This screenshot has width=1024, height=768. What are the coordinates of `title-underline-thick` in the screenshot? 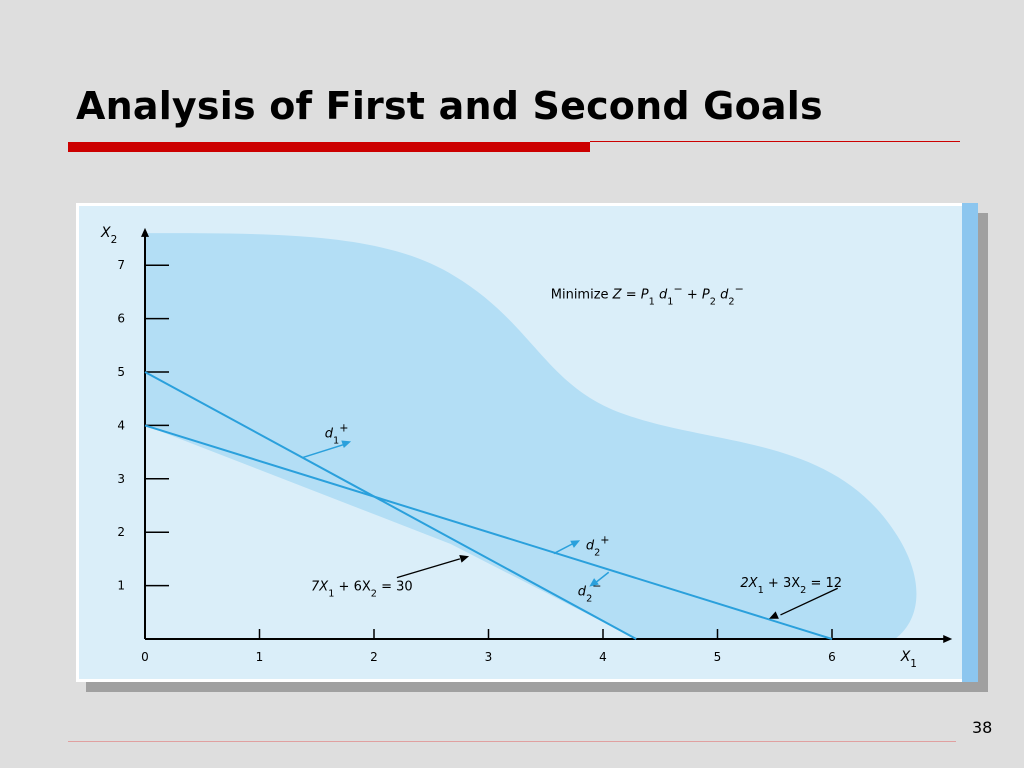 It's located at (329, 147).